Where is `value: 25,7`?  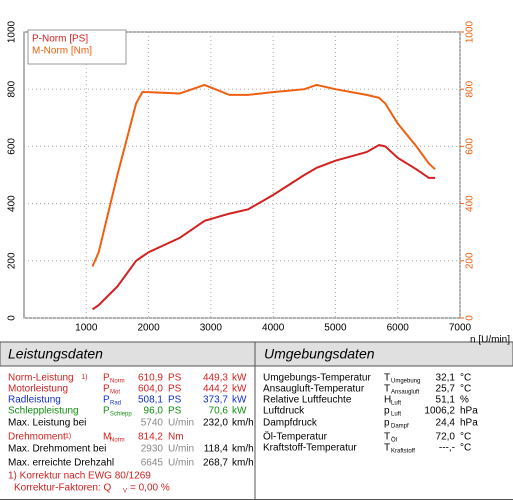
value: 25,7 is located at coordinates (446, 389).